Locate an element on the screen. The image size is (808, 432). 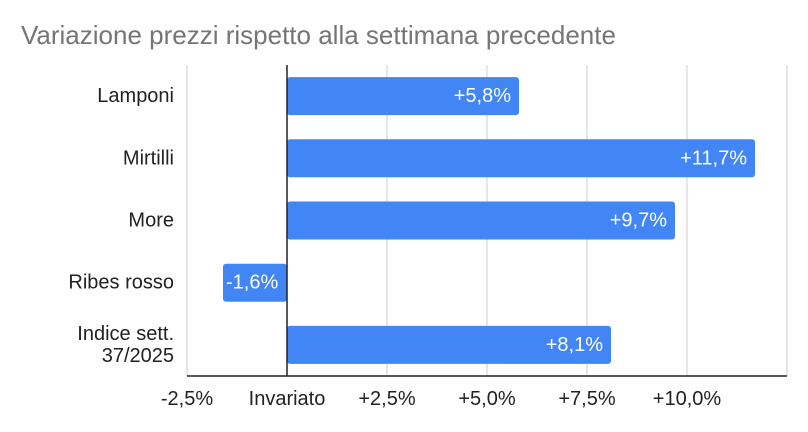
category-label: Mirtilli is located at coordinates (148, 158).